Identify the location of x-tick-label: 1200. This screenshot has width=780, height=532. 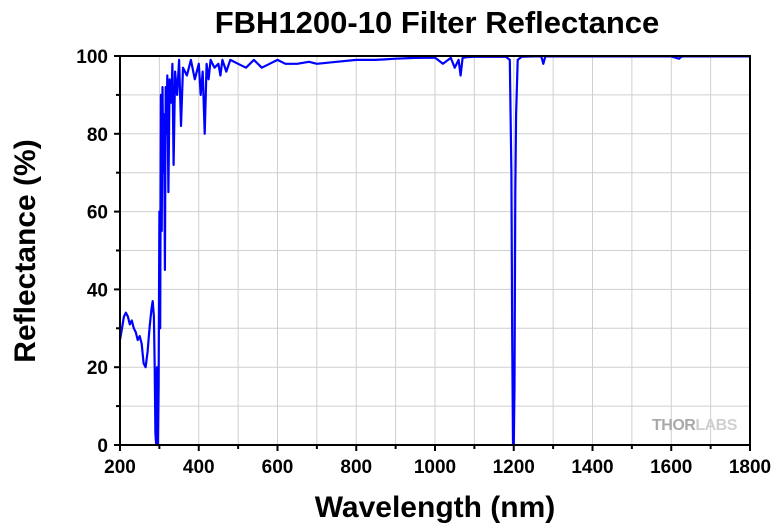
(514, 467).